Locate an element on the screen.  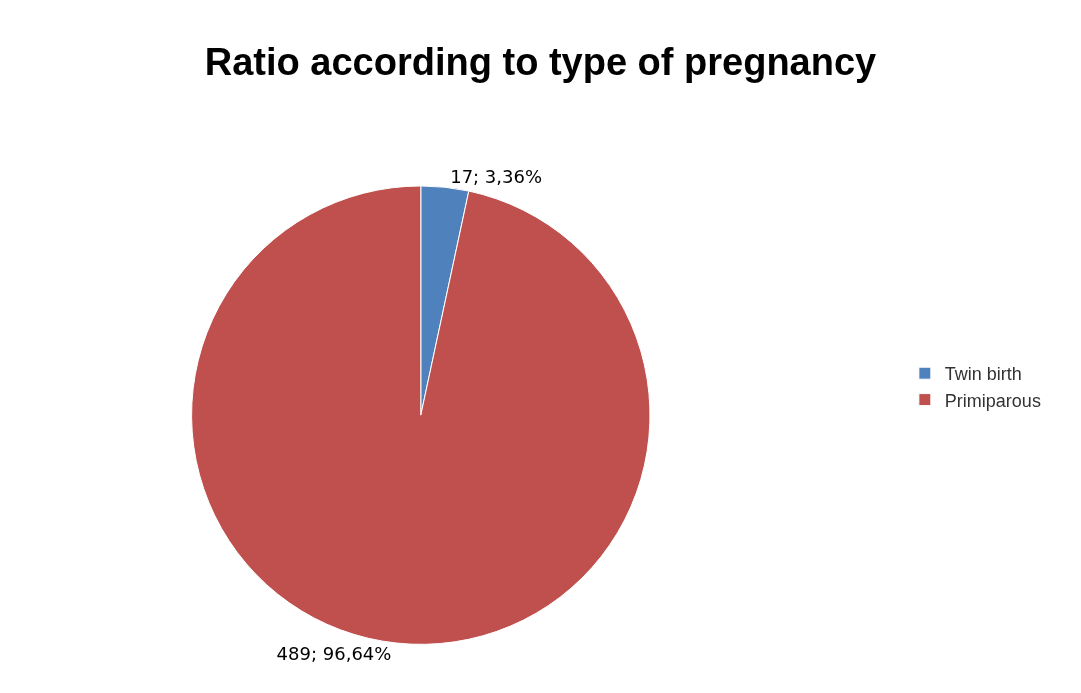
chart-title: Ratio according to type of pregnancy is located at coordinates (540, 62).